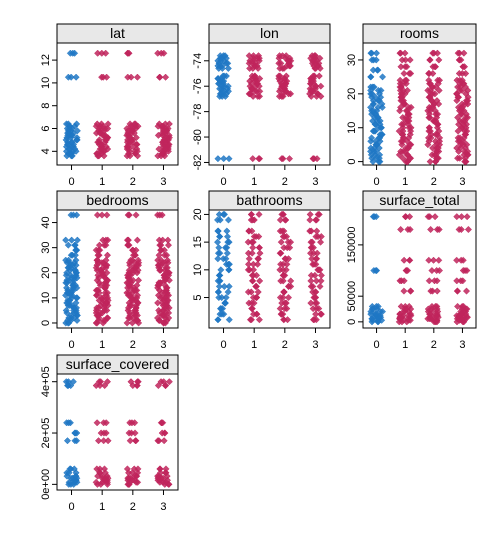 The height and width of the screenshot is (550, 499). Describe the element at coordinates (46, 151) in the screenshot. I see `y-tick-label: 4` at that location.